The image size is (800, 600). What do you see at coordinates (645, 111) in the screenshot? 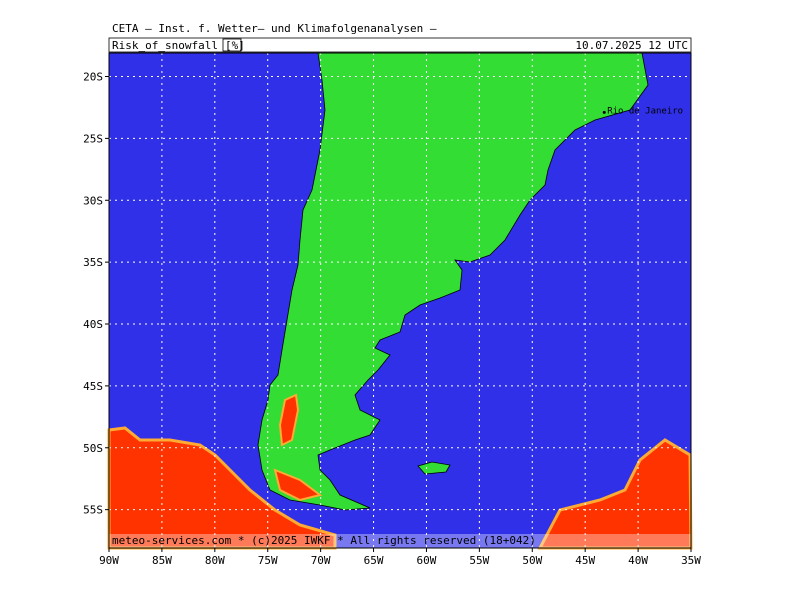
I see `city-label: Rio de Janeiro` at bounding box center [645, 111].